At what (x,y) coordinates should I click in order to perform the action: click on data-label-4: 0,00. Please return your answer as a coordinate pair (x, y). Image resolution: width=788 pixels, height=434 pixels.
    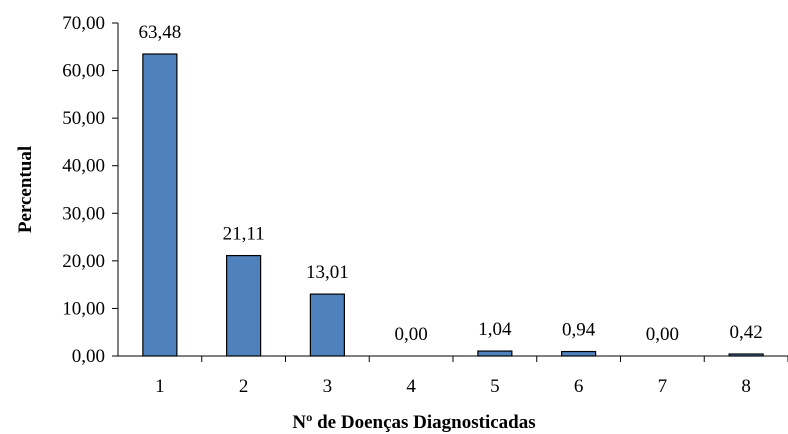
    Looking at the image, I should click on (411, 334).